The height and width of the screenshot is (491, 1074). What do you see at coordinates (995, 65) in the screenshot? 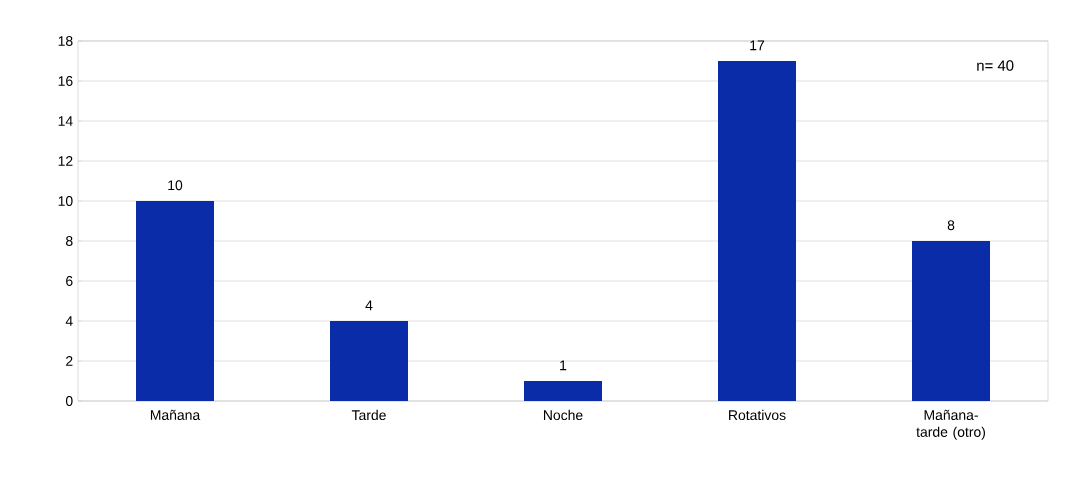
I see `annotation: n= 40` at bounding box center [995, 65].